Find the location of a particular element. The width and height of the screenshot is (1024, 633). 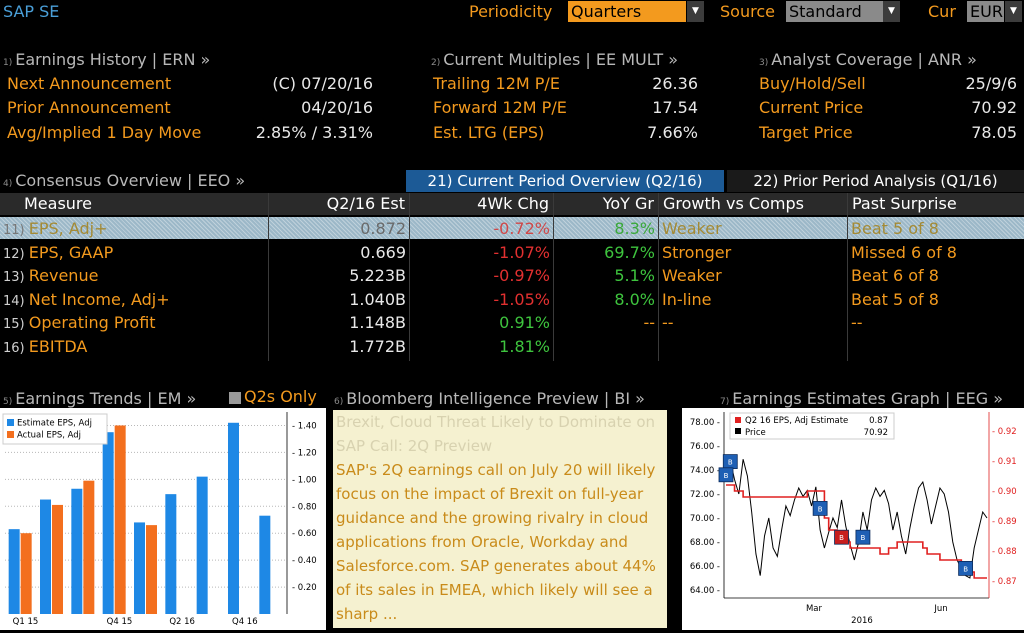

row-number: 11) is located at coordinates (16, 230).